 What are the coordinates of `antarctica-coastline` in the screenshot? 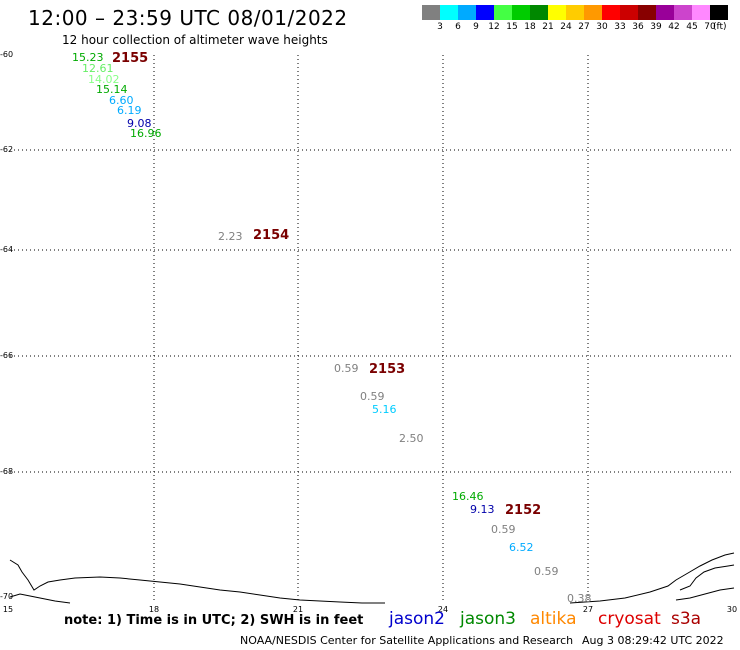 It's located at (197, 581).